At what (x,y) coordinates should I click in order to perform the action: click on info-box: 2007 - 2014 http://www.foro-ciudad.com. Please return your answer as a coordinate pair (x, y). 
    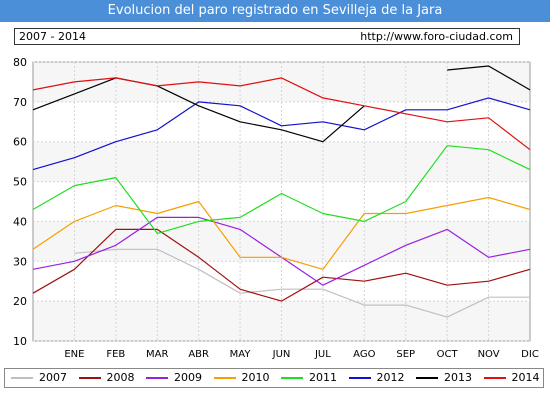
    Looking at the image, I should click on (267, 36).